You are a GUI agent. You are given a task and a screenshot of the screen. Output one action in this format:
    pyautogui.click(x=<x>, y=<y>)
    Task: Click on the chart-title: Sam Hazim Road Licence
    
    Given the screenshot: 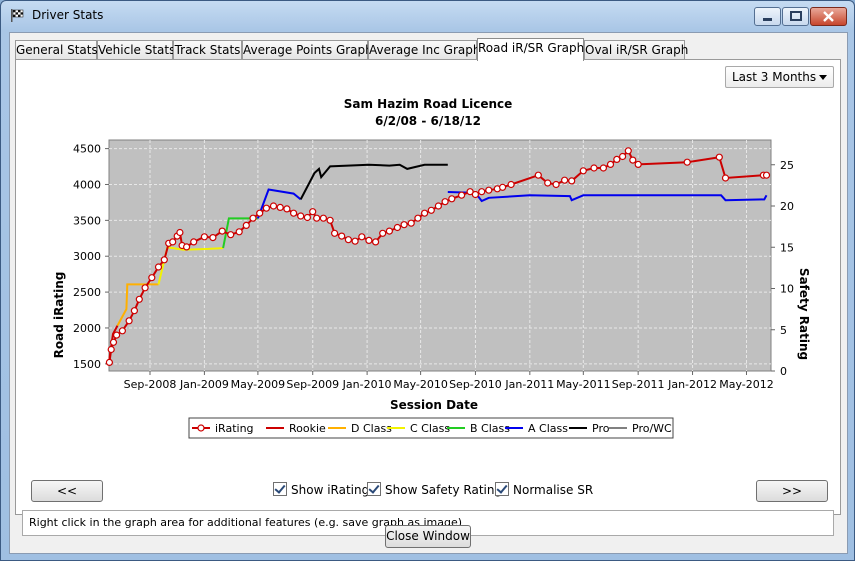 What is the action you would take?
    pyautogui.click(x=428, y=104)
    